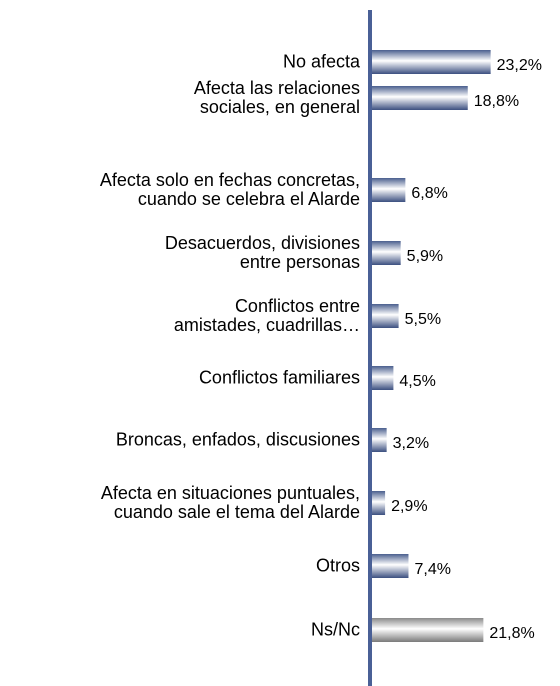  What do you see at coordinates (511, 633) in the screenshot?
I see `value-label: 21,8%` at bounding box center [511, 633].